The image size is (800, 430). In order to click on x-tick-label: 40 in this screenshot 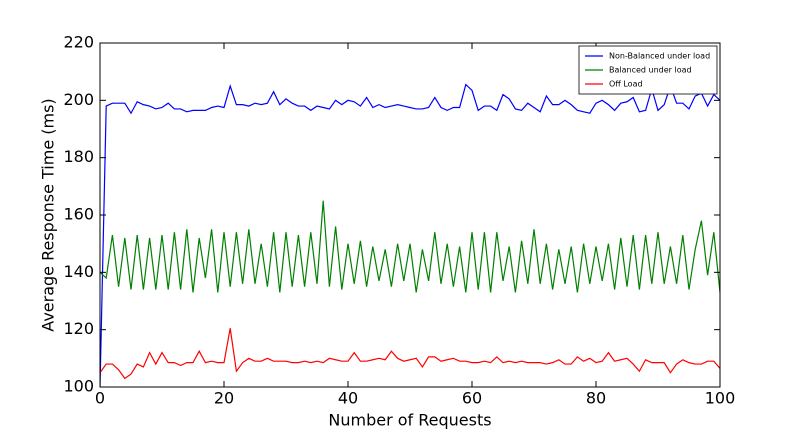, I will do `click(348, 398)`.